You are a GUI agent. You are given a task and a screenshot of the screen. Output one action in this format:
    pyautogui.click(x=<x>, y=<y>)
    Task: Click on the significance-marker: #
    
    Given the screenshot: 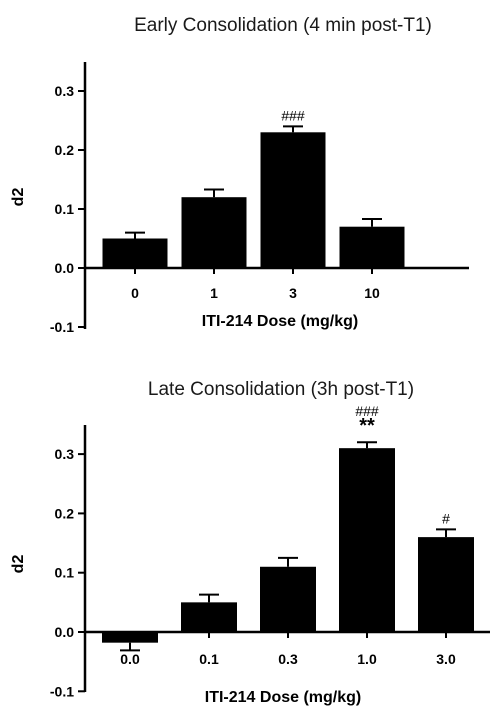 What is the action you would take?
    pyautogui.click(x=446, y=518)
    